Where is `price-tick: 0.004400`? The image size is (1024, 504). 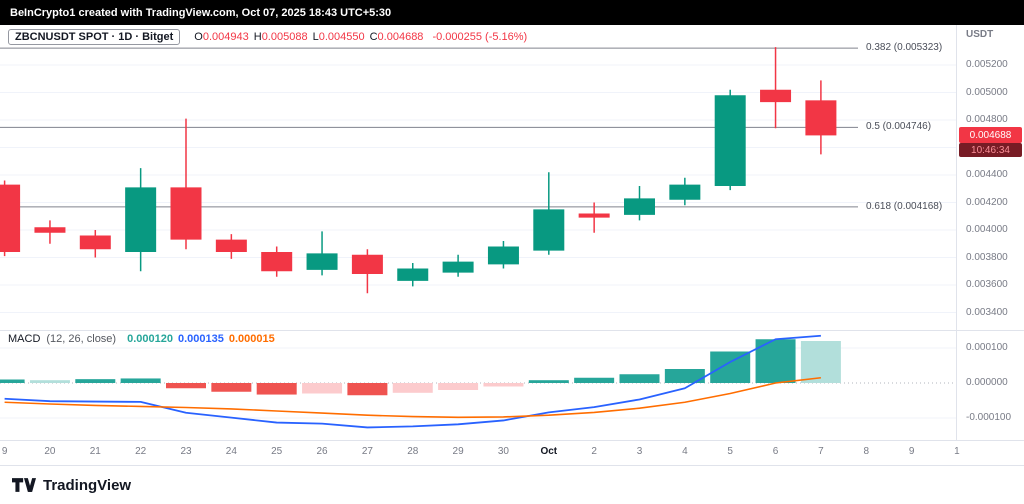
price-tick: 0.004400 is located at coordinates (987, 174).